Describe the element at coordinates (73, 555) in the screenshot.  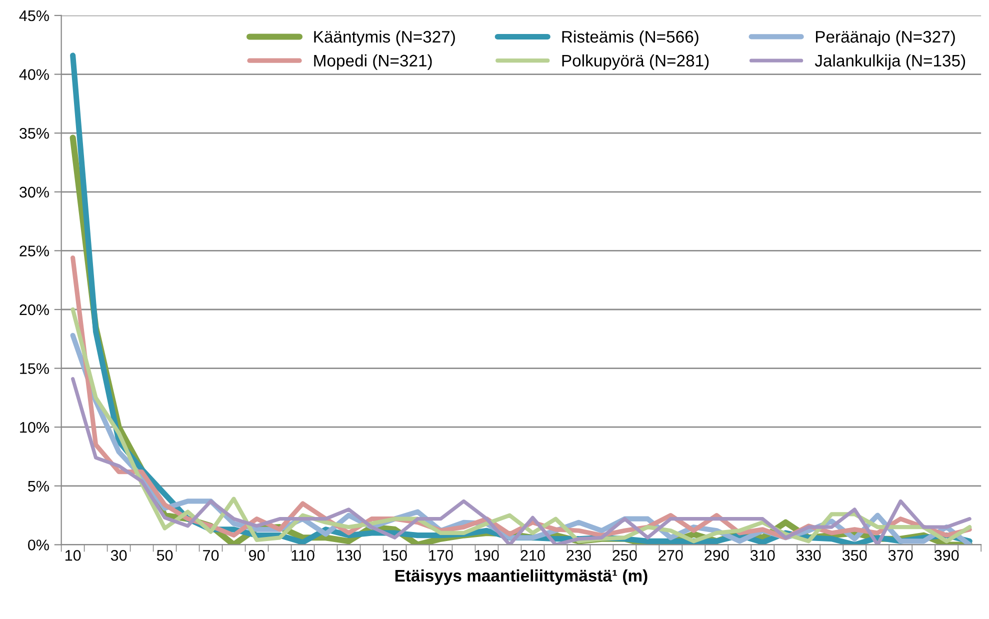
I see `x-tick-label: 10` at that location.